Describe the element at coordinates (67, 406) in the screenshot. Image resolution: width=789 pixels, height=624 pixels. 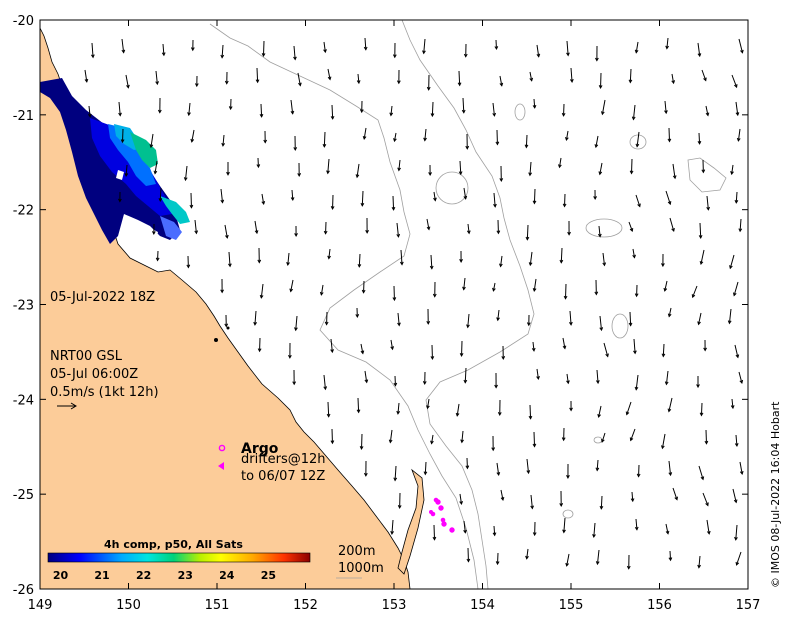
I see `scale-arrow` at that location.